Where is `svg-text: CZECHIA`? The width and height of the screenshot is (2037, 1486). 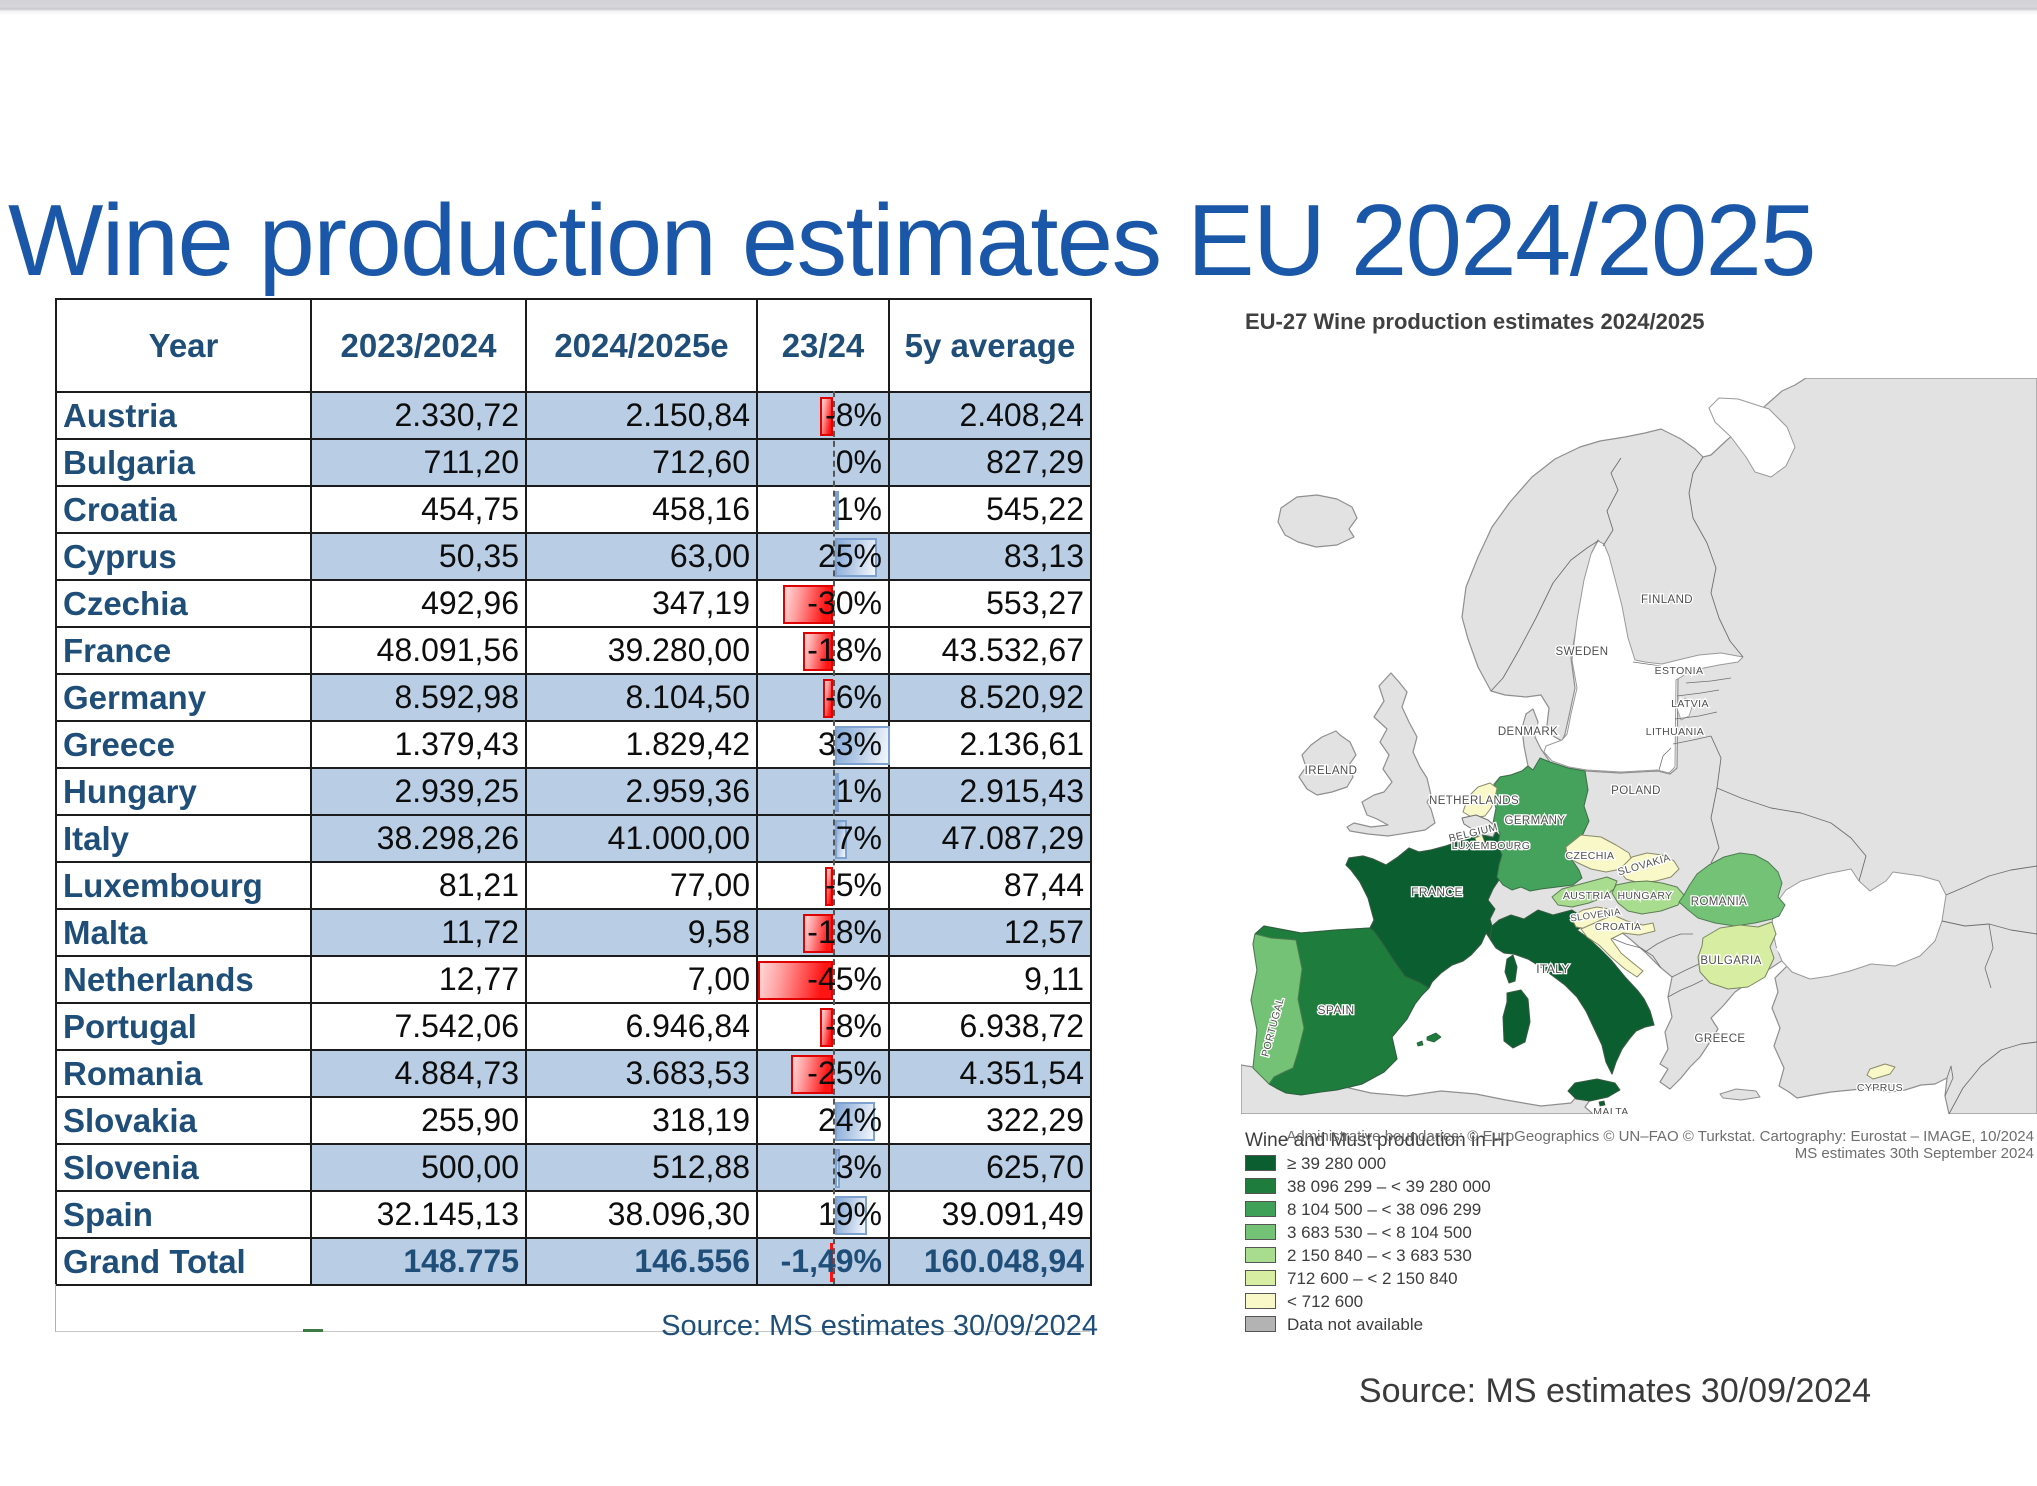
svg-text: CZECHIA is located at coordinates (1590, 856).